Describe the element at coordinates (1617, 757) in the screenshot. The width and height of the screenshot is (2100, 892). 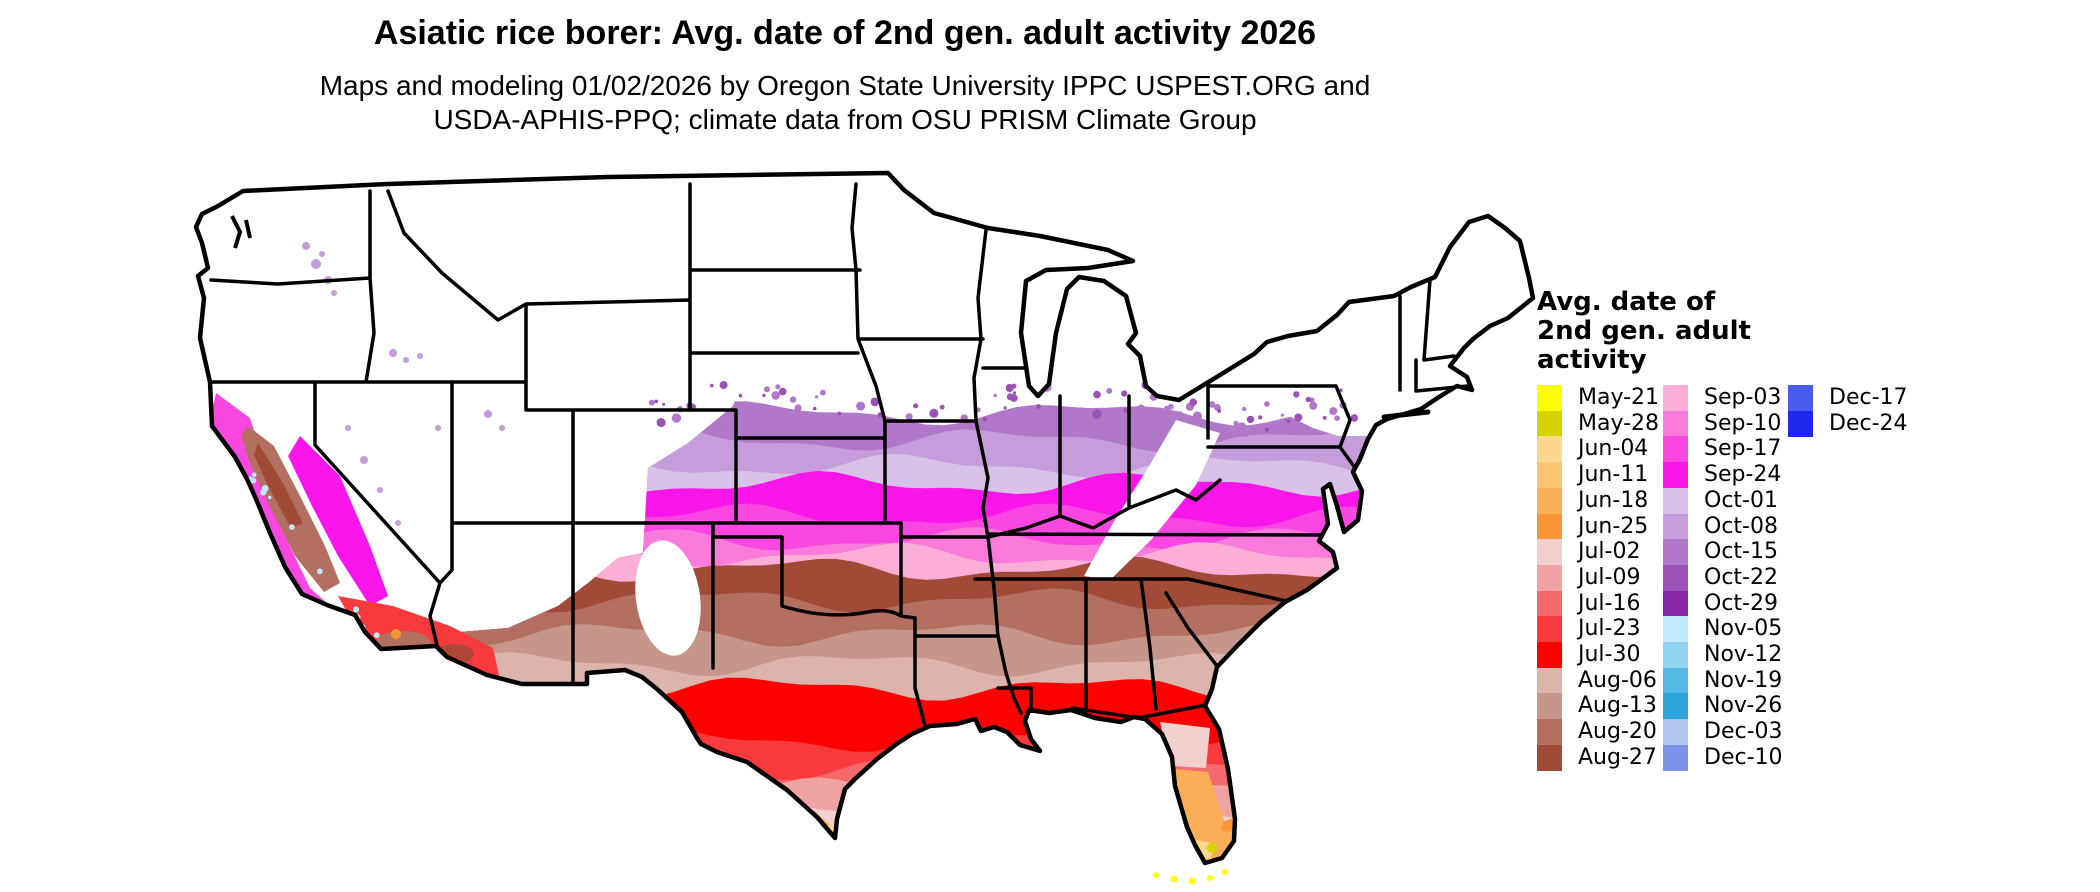
I see `legend-label: Aug-27` at that location.